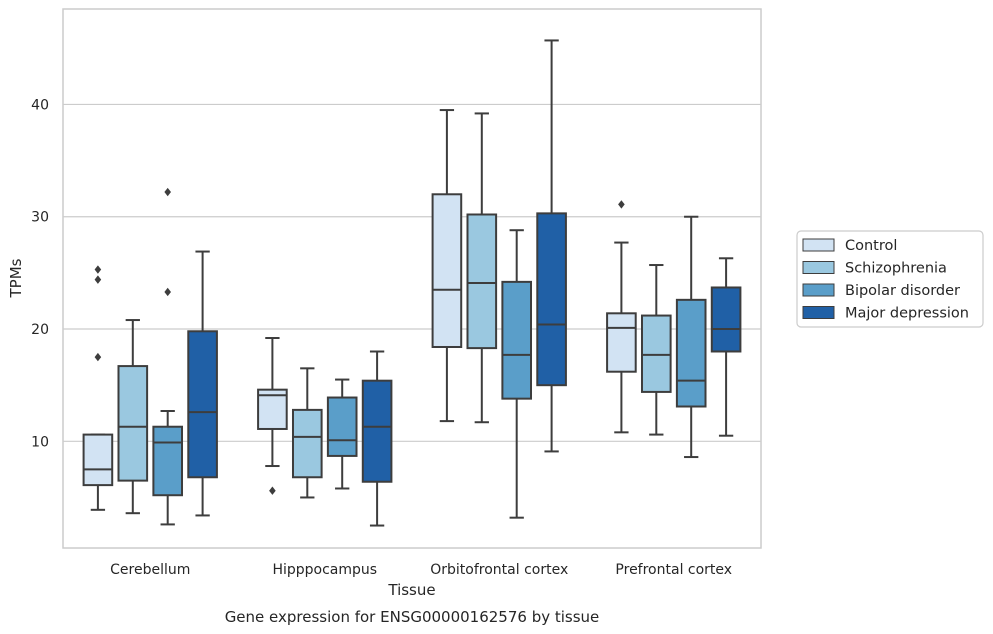 Image resolution: width=993 pixels, height=634 pixels. I want to click on legend-item-1: Schizophrenia, so click(874, 269).